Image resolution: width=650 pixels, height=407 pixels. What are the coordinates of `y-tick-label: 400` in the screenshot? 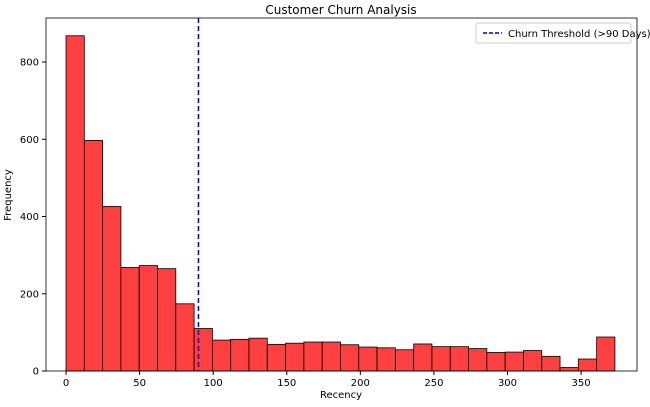 It's located at (29, 217).